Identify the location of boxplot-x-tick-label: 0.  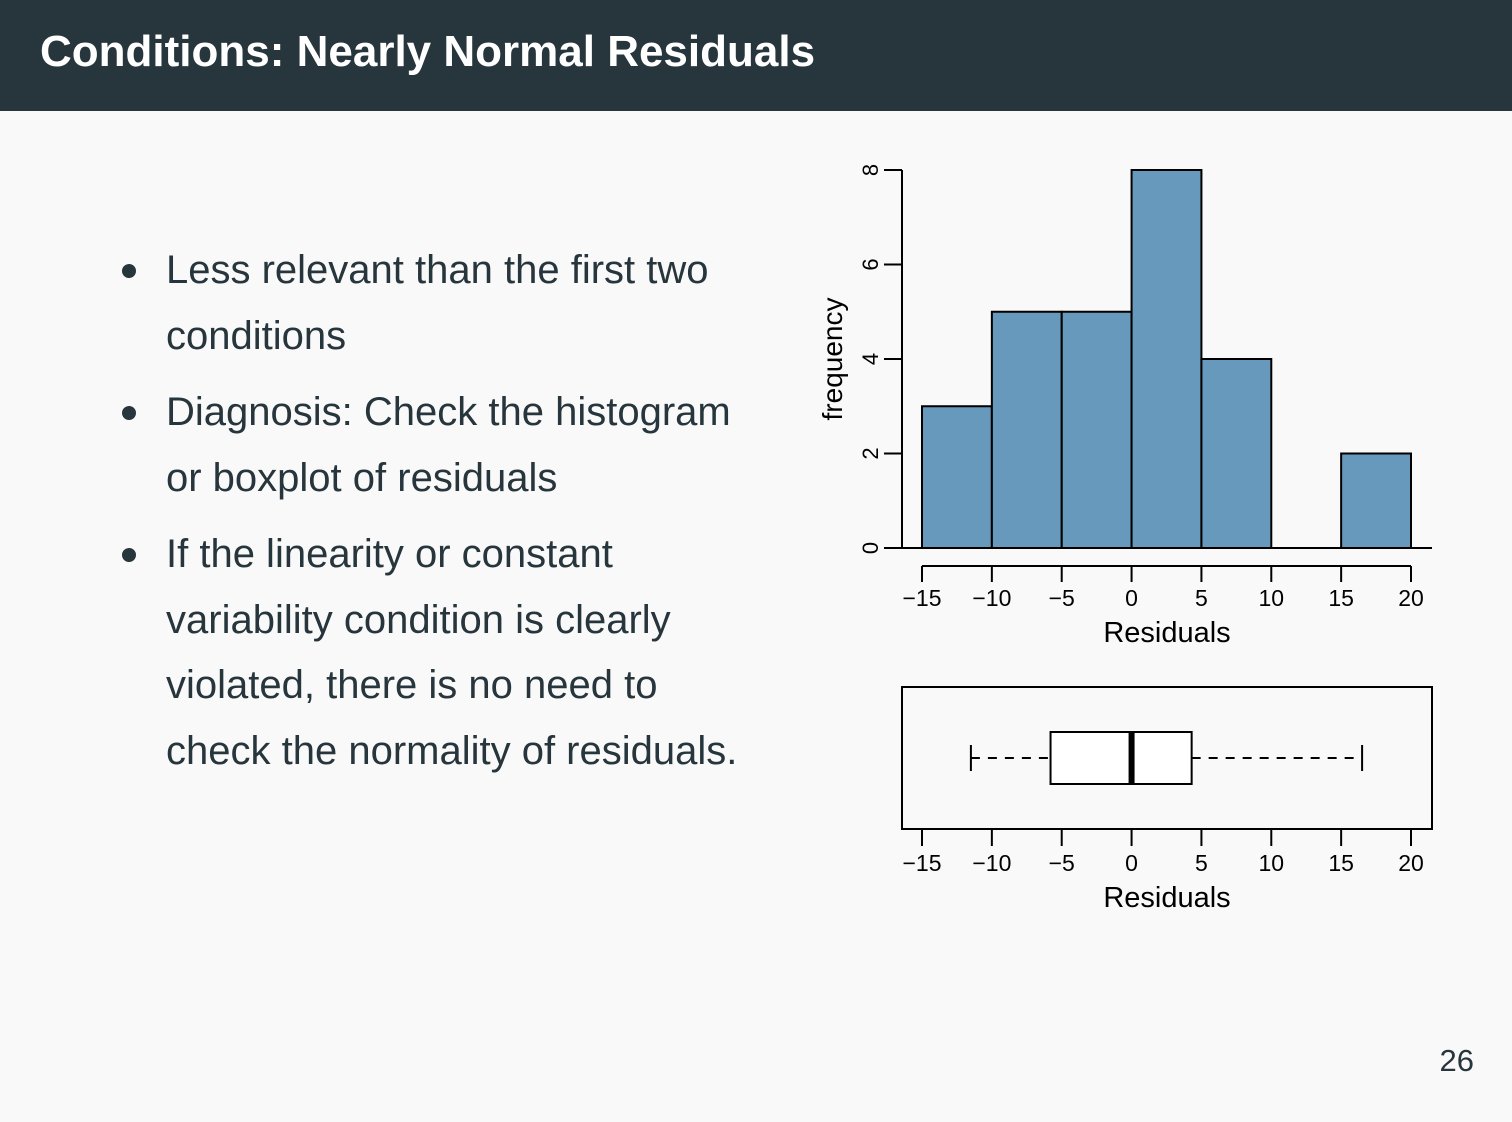
(1131, 863).